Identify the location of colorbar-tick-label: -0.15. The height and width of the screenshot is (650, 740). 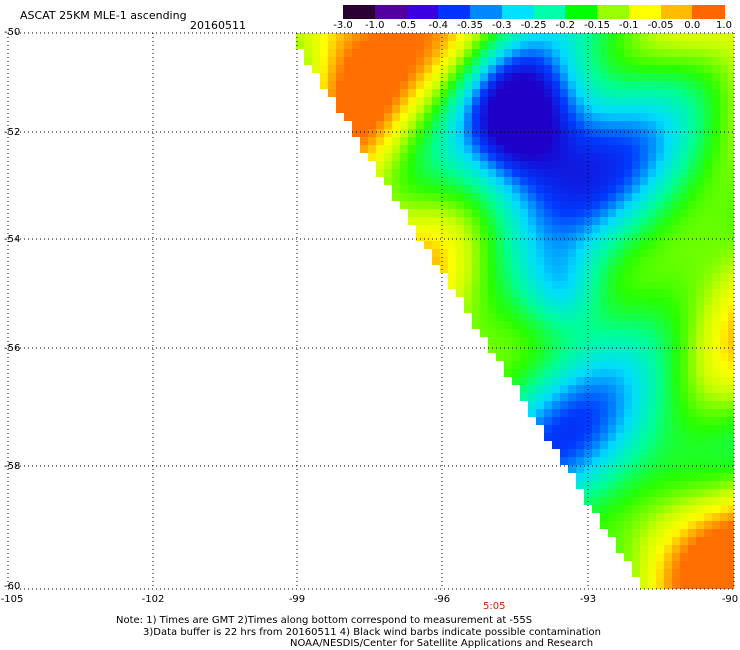
(597, 25).